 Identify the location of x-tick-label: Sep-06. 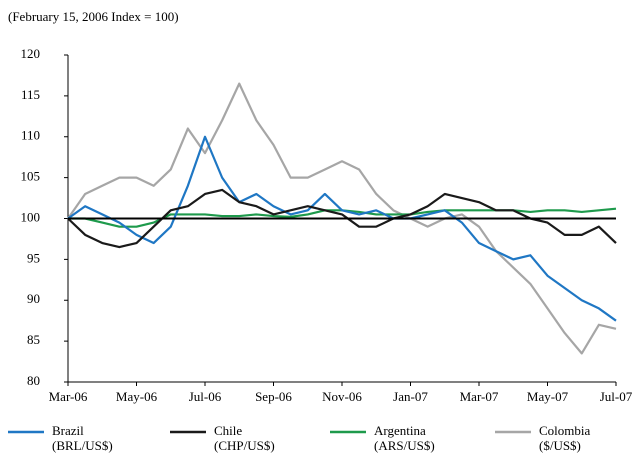
(273, 396).